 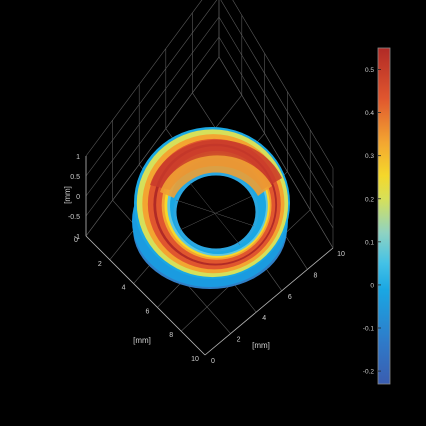 I want to click on colorbar-tick-label: 0.2, so click(x=369, y=199).